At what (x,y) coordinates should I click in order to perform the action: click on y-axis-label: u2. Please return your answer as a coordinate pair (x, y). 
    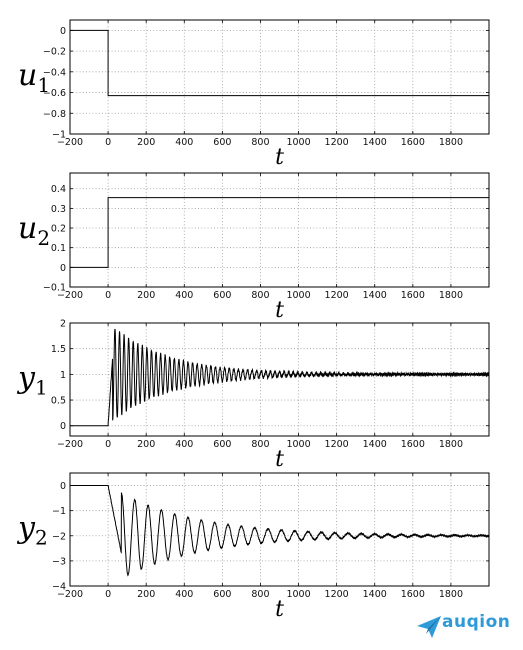
    Looking at the image, I should click on (34, 230).